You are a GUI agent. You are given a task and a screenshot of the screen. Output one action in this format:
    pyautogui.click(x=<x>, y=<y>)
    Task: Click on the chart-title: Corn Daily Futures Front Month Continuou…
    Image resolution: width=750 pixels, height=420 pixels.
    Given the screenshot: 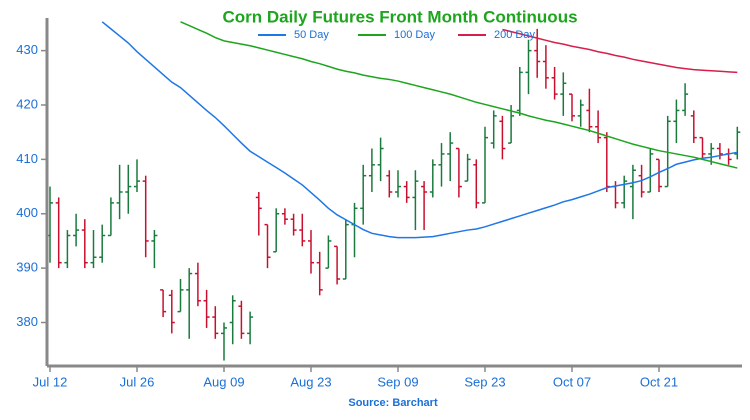 What is the action you would take?
    pyautogui.click(x=399, y=16)
    